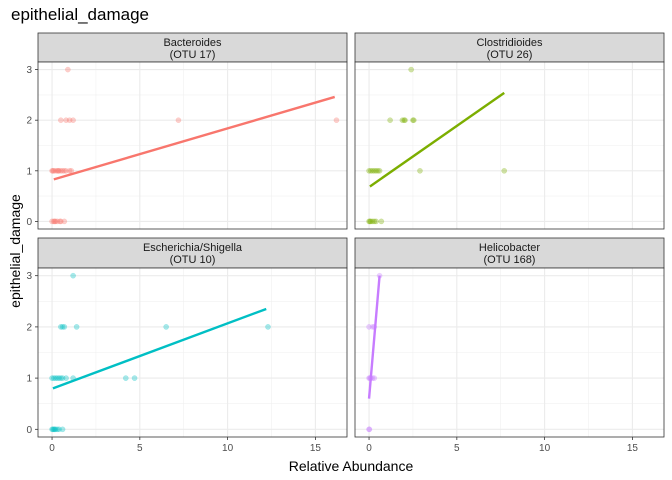  I want to click on strip-label-genus: Escherichia/Shigella, so click(193, 248).